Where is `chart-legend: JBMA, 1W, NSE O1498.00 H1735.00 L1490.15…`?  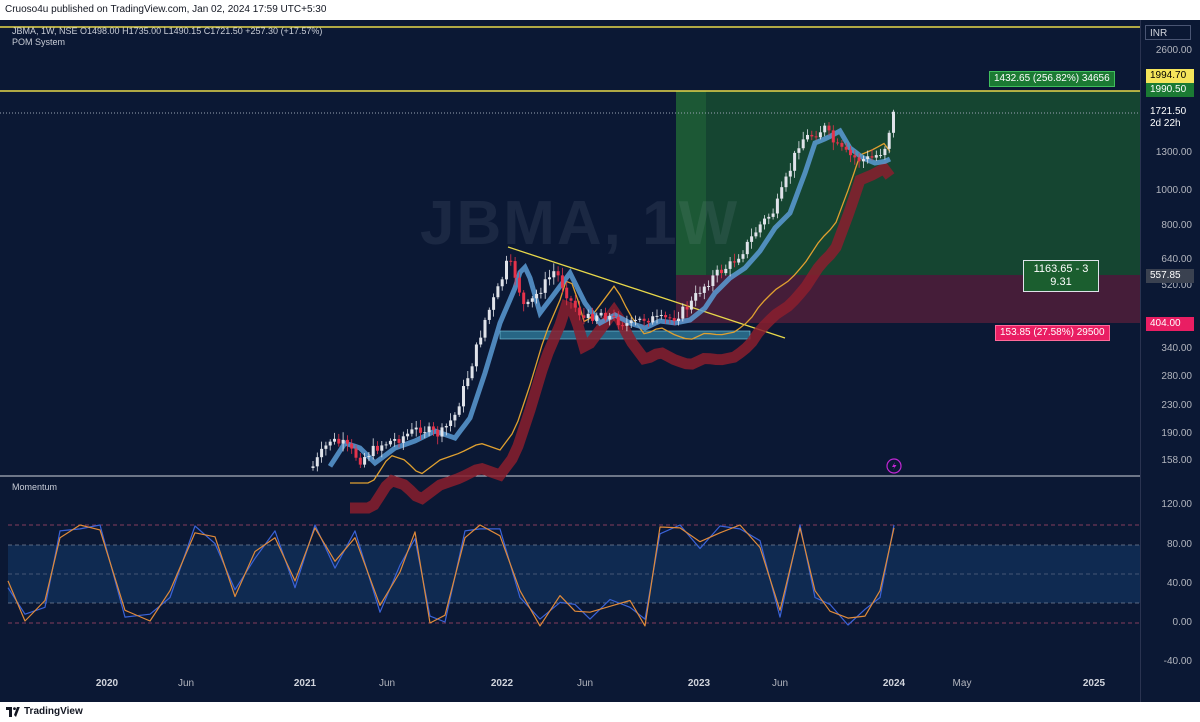
chart-legend: JBMA, 1W, NSE O1498.00 H1735.00 L1490.15… is located at coordinates (167, 37).